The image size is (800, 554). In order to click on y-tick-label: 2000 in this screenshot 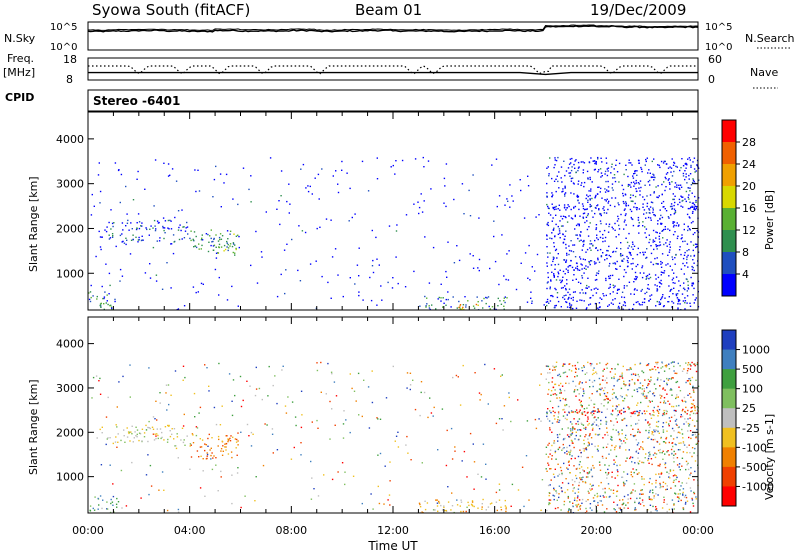, I will do `click(70, 228)`.